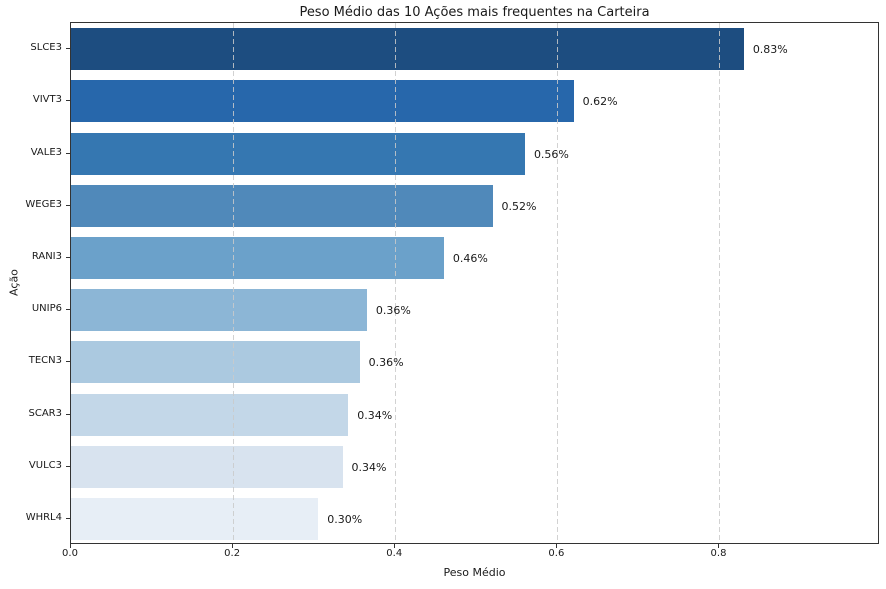 The image size is (886, 589). I want to click on bar-value-label-TECN3: 0.36%, so click(386, 363).